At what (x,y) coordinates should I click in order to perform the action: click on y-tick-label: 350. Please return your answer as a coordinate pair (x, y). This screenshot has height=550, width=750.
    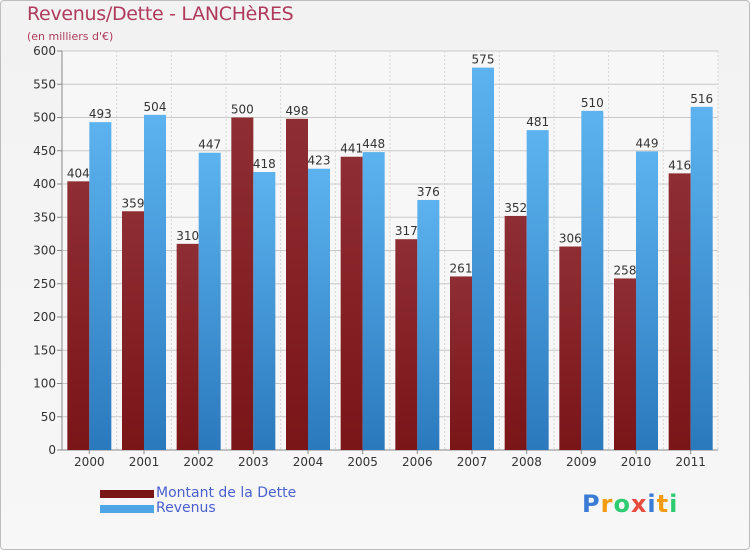
    Looking at the image, I should click on (44, 217).